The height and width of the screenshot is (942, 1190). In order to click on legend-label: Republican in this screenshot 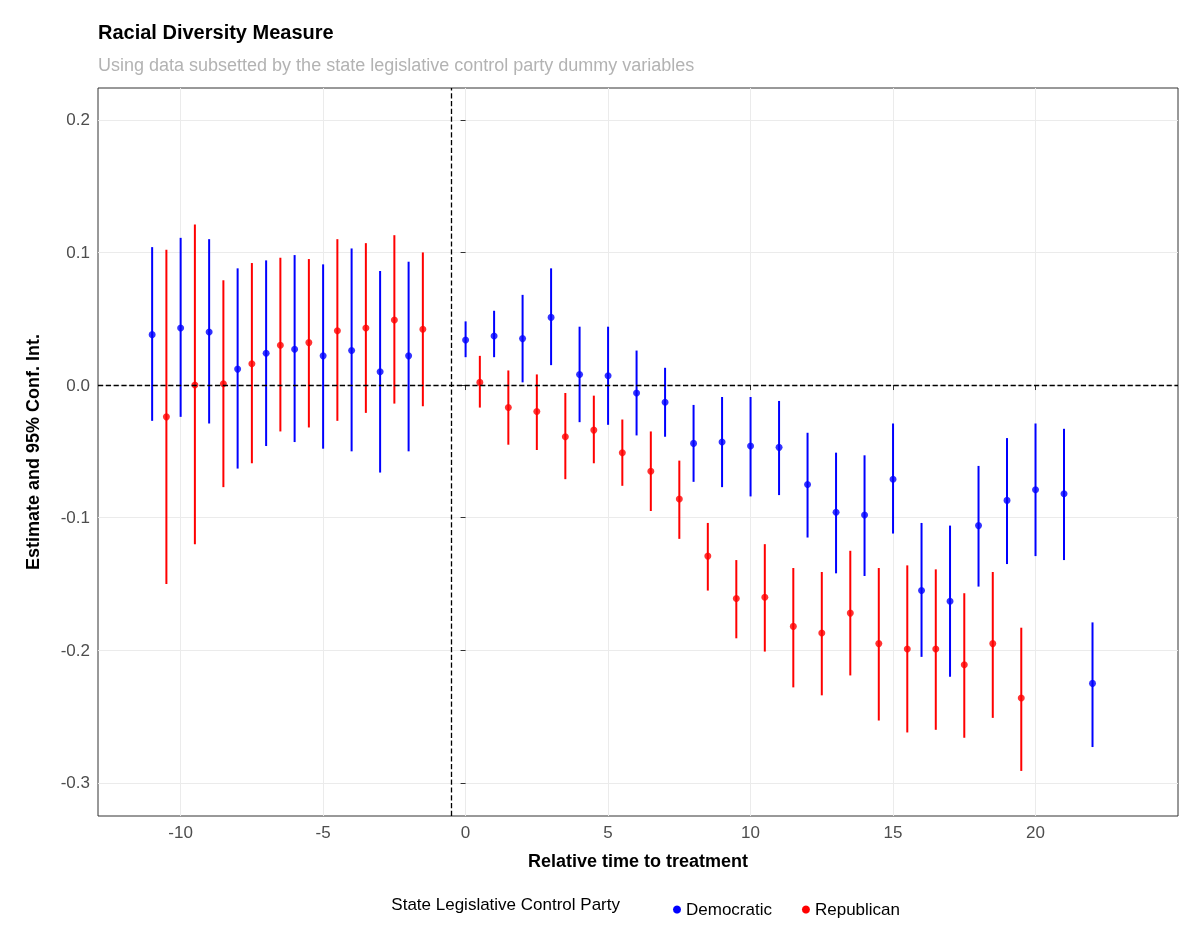, I will do `click(857, 909)`.